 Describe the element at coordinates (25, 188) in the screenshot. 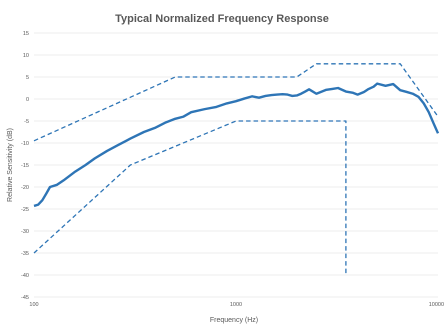

I see `y-tick-label: -20` at that location.